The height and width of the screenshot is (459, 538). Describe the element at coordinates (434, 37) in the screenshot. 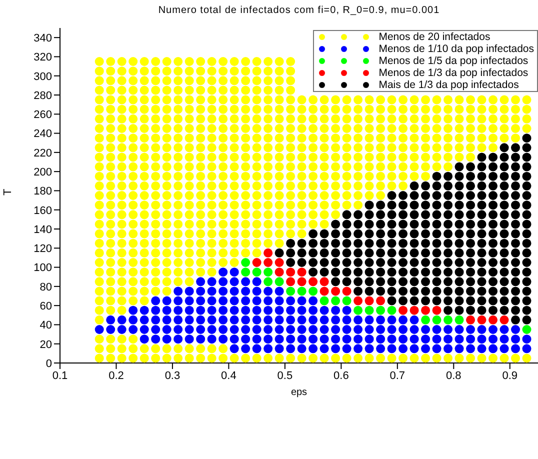

I see `legend-label: Menos de 20 infectados` at that location.